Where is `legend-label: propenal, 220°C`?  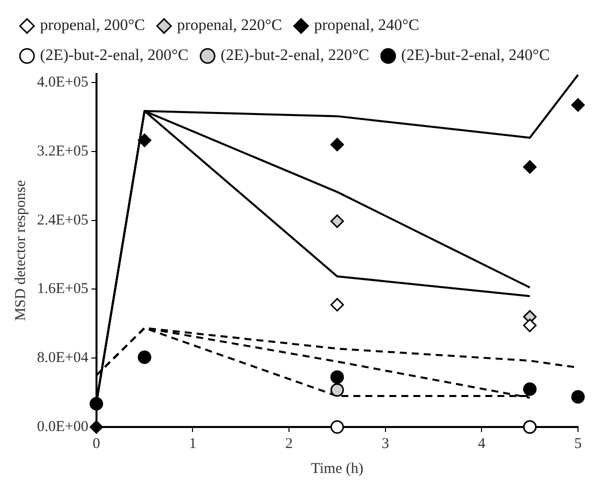
legend-label: propenal, 220°C is located at coordinates (229, 25).